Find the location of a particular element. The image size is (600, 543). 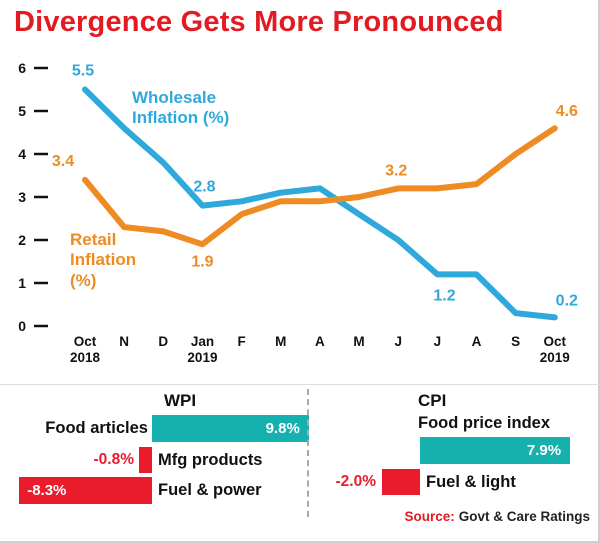

source-text: Govt & Care Ratings is located at coordinates (524, 516).